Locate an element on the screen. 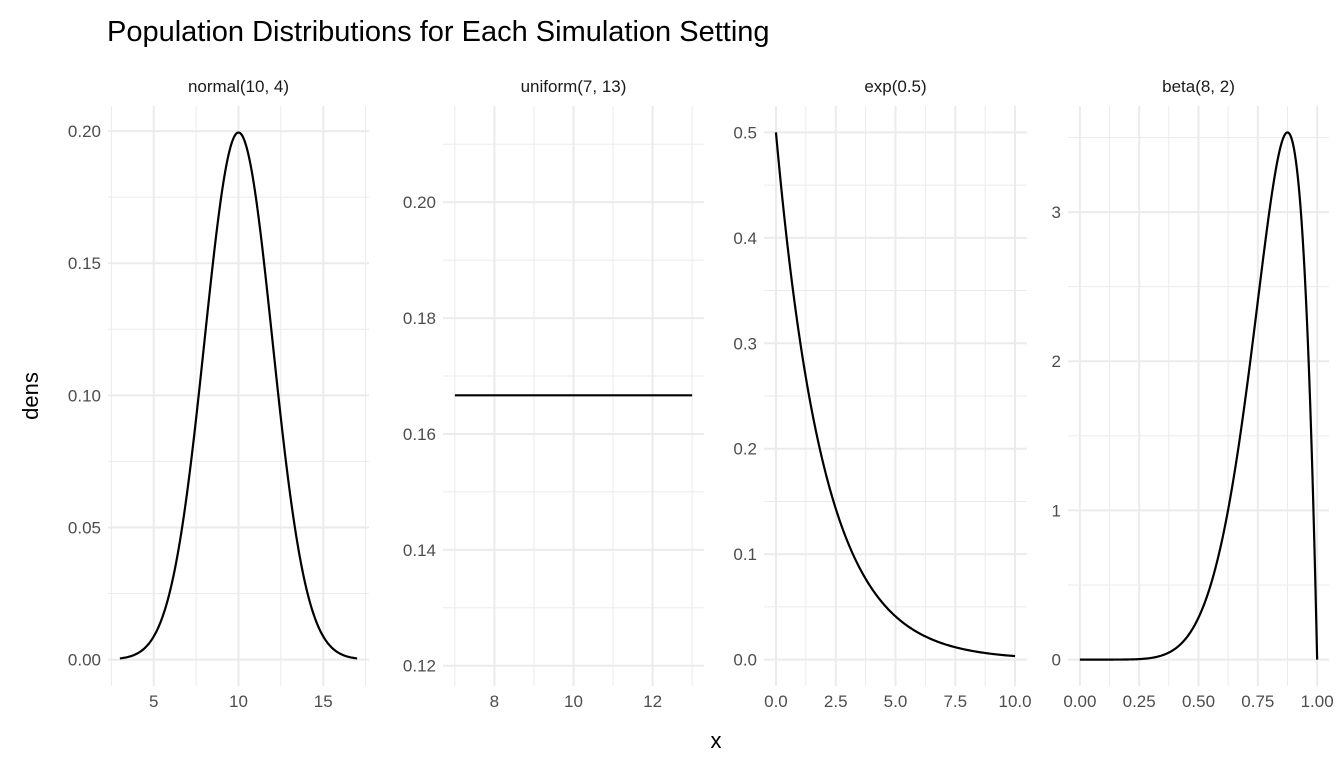  y-tick-label: 1 is located at coordinates (1056, 510).